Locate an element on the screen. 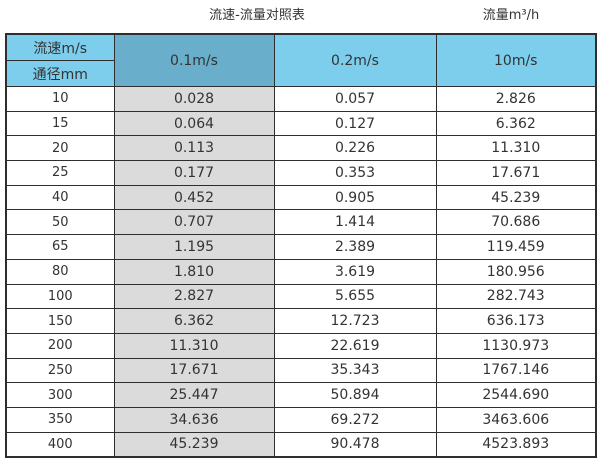 The image size is (600, 466). flow-value-cell: 2.827 is located at coordinates (194, 296).